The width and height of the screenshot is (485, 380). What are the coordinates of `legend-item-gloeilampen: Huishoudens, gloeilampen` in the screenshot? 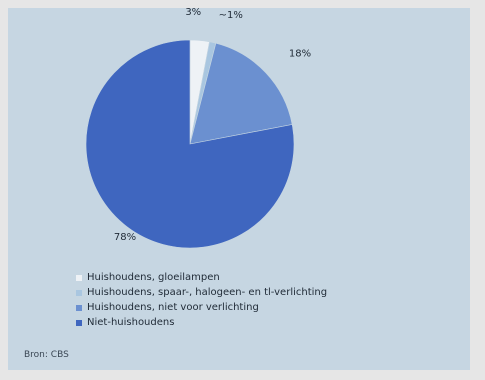 It's located at (201, 277).